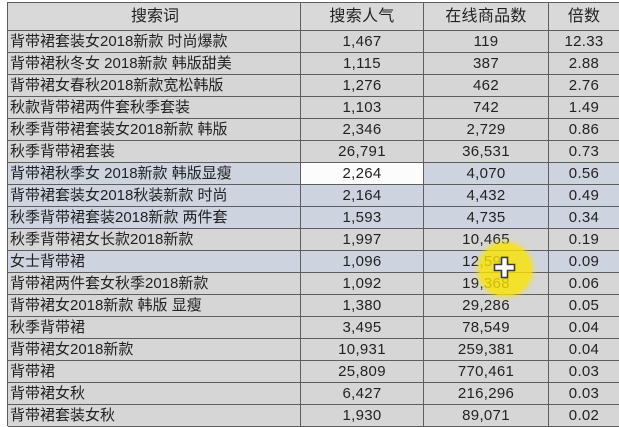 The height and width of the screenshot is (427, 619). I want to click on cell-ratio: 1.49, so click(584, 108).